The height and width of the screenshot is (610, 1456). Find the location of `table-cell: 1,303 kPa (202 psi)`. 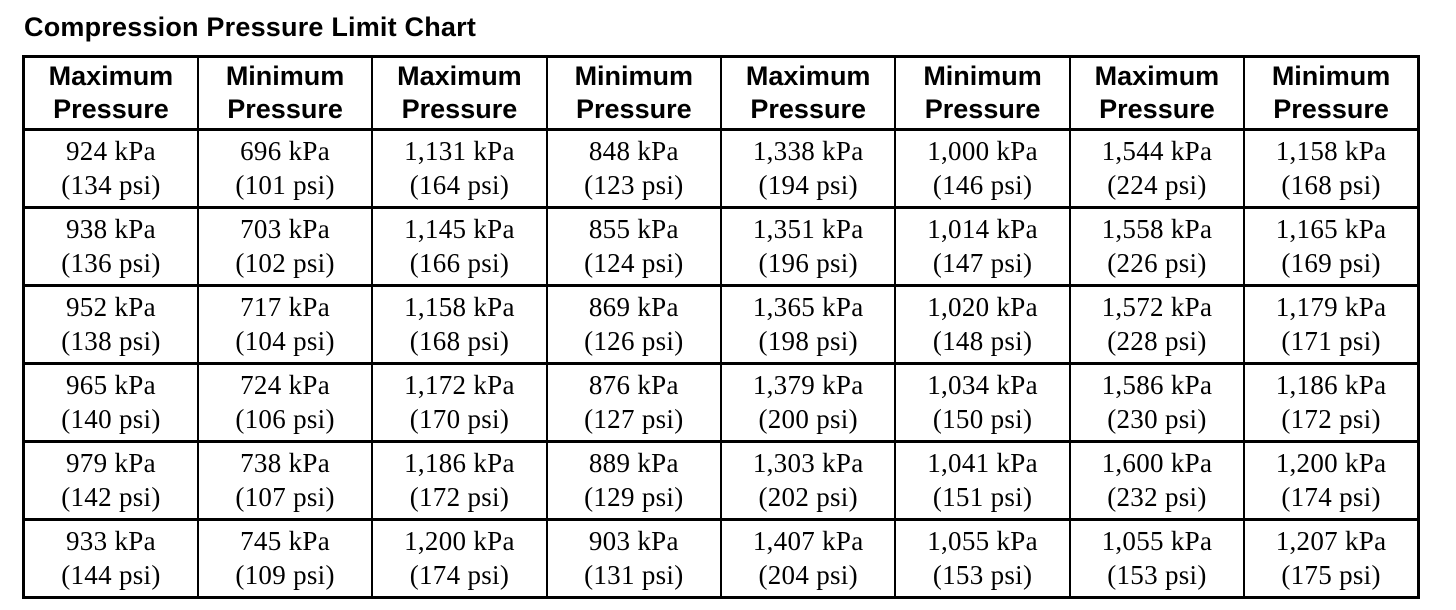

table-cell: 1,303 kPa (202 psi) is located at coordinates (808, 480).